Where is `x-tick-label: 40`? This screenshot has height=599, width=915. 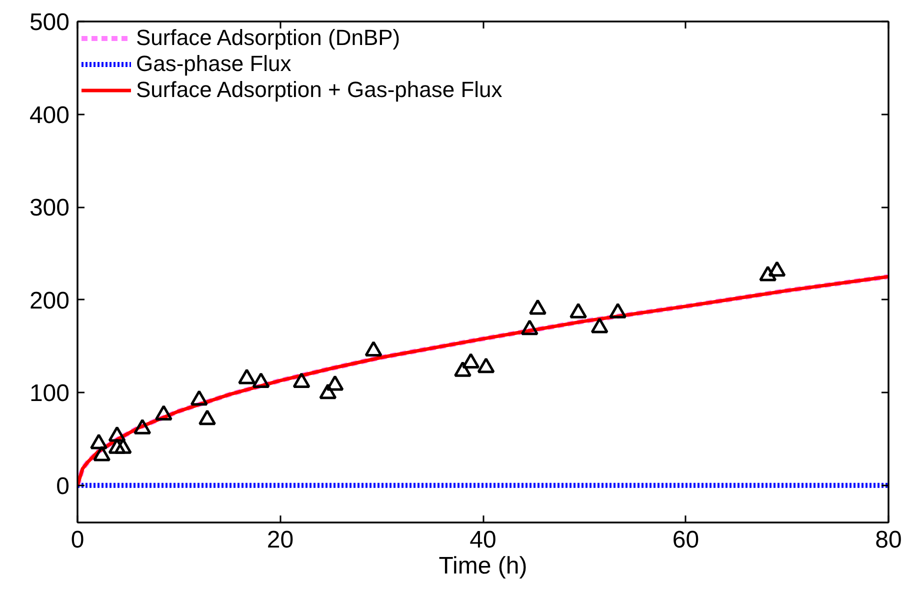 x-tick-label: 40 is located at coordinates (483, 540).